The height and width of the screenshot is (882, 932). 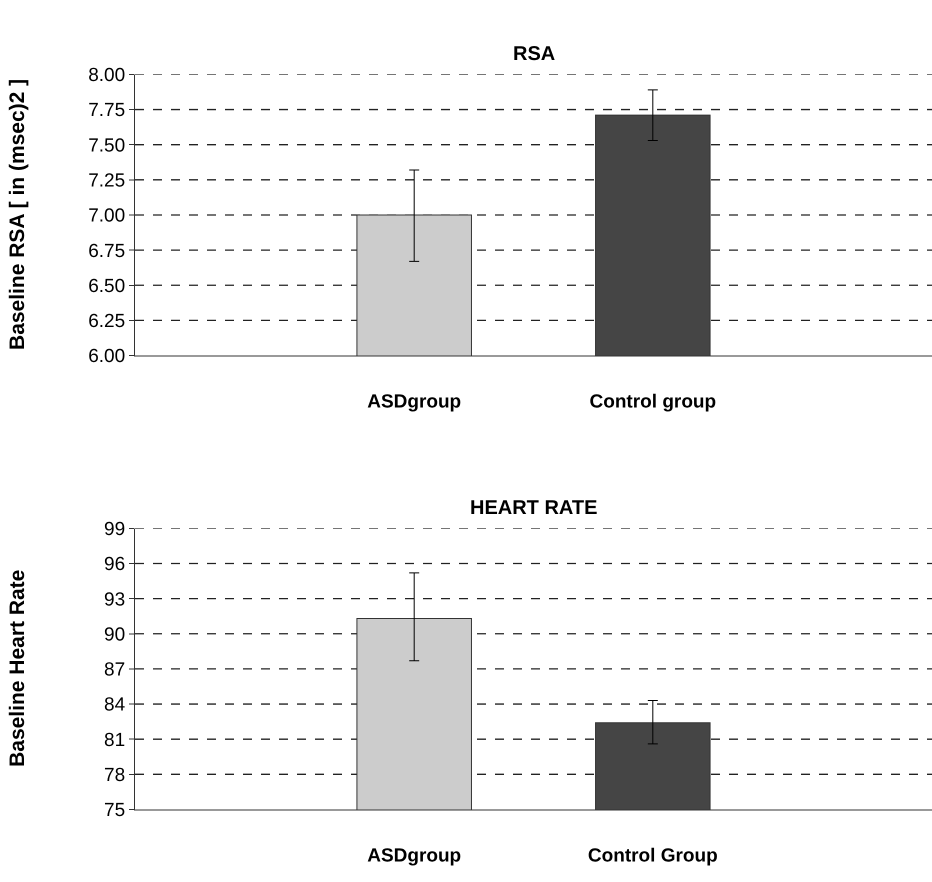 I want to click on y-tick-label: 6.50, so click(x=107, y=286).